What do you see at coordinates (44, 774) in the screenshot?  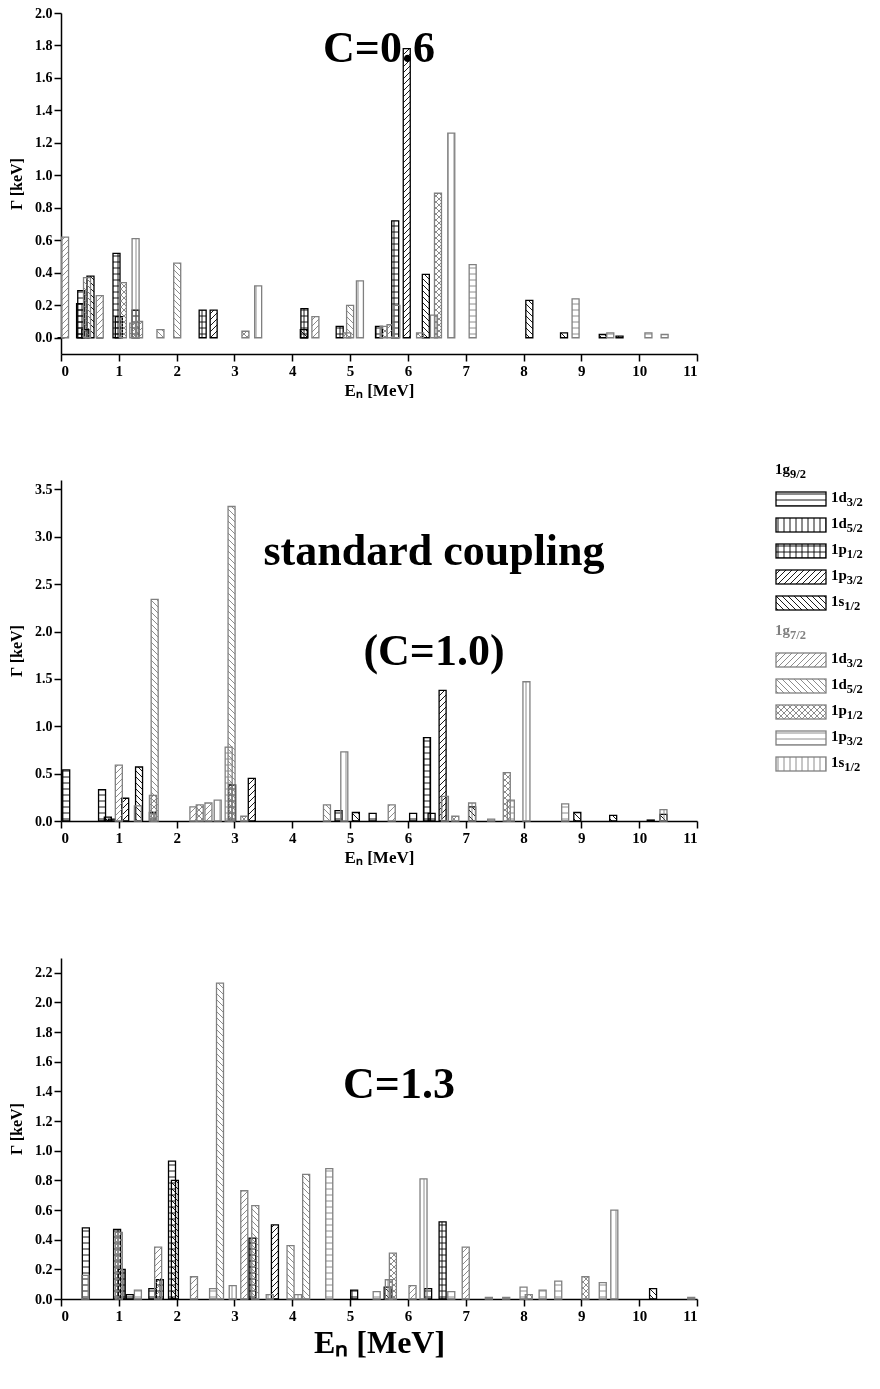 I see `y-tick-label: 0.5` at bounding box center [44, 774].